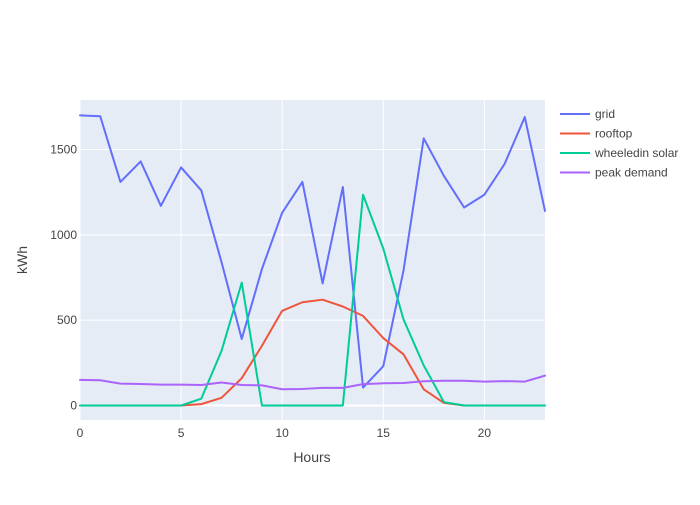 The width and height of the screenshot is (700, 505). Describe the element at coordinates (181, 433) in the screenshot. I see `x-tick-label: 5` at that location.